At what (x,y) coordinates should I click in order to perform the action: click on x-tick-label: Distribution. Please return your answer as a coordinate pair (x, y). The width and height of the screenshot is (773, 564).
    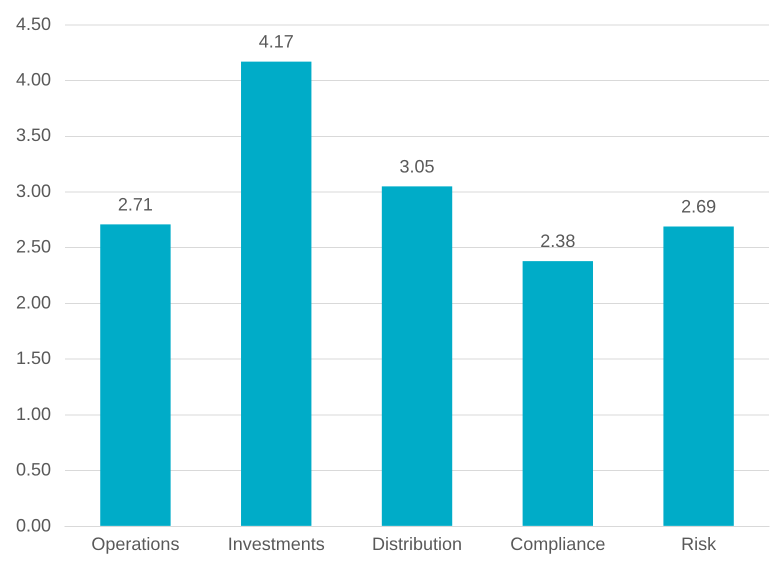
    Looking at the image, I should click on (417, 544).